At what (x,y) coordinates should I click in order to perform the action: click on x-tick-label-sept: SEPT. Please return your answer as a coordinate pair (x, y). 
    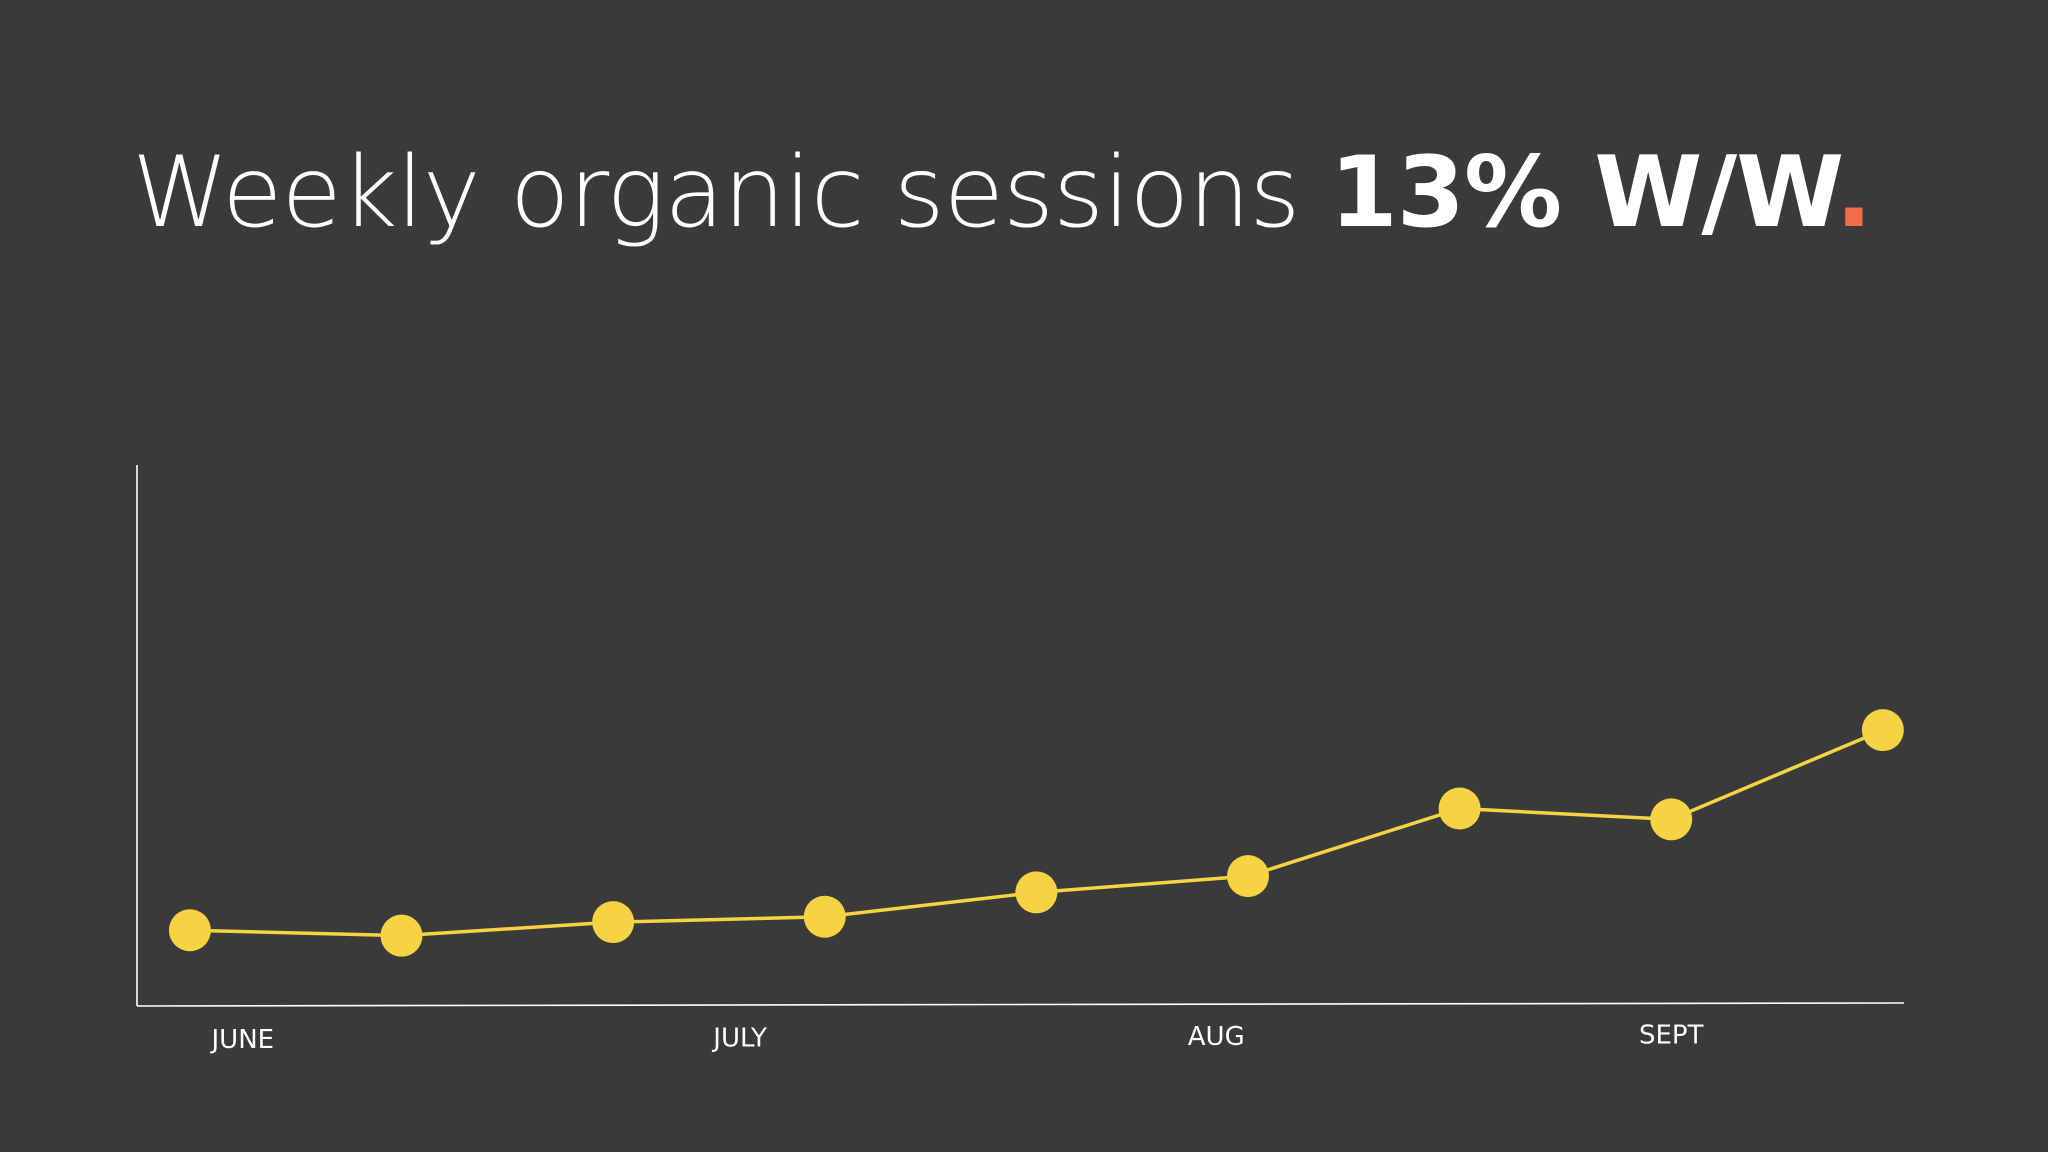
    Looking at the image, I should click on (1671, 1036).